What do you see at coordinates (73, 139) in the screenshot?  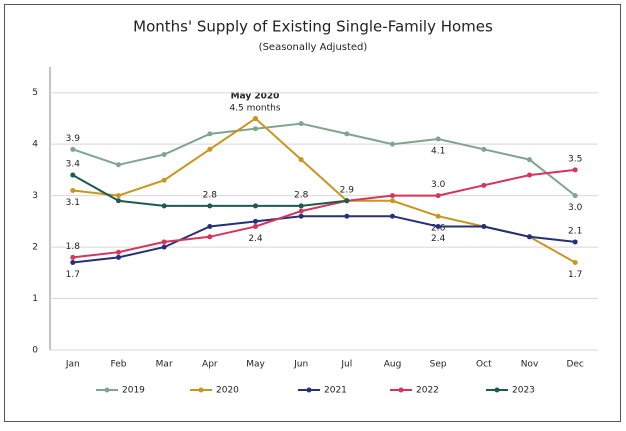 I see `data-label: 3.9` at bounding box center [73, 139].